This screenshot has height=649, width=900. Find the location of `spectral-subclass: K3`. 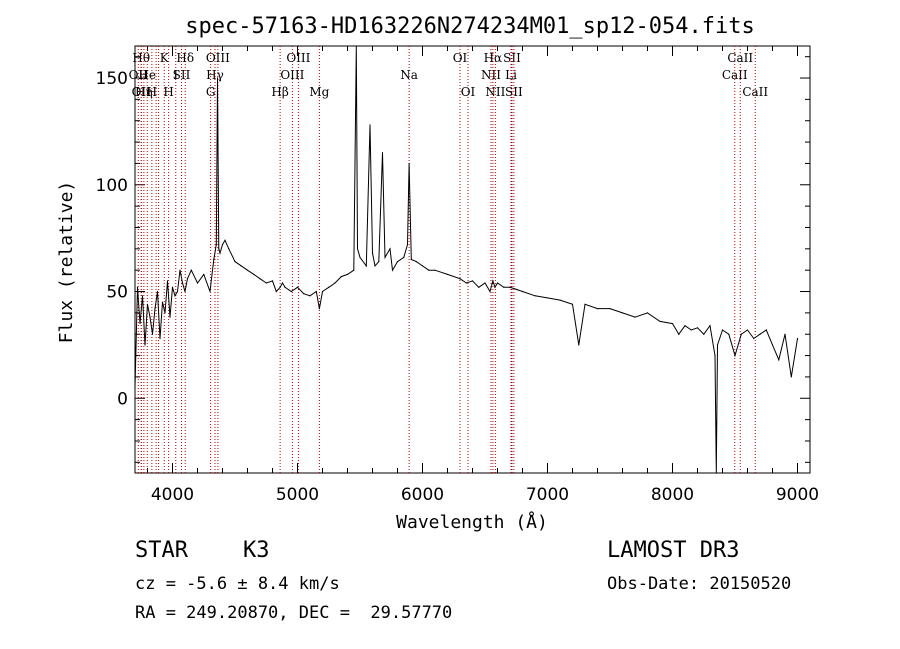

spectral-subclass: K3 is located at coordinates (256, 550).